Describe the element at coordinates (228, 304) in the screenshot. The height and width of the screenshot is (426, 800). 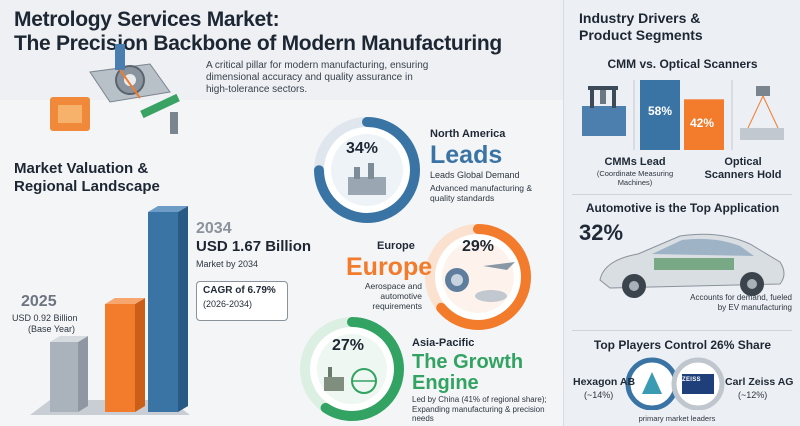
I see `cagr-period: (2026-2034)` at that location.